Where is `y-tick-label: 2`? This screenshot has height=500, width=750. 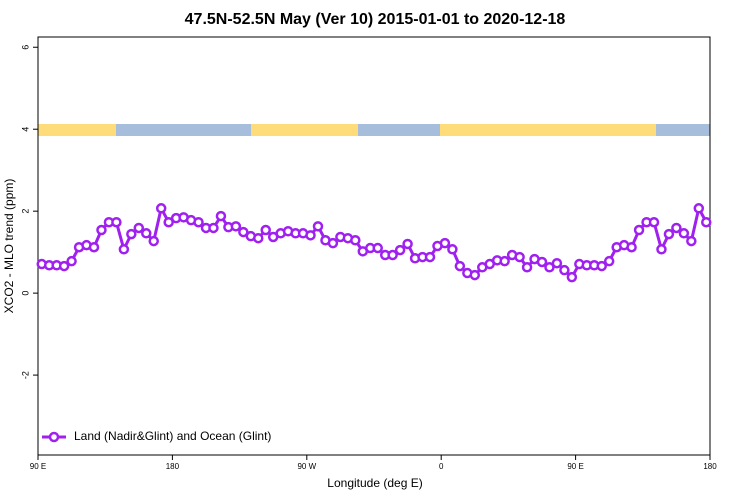
y-tick-label: 2 is located at coordinates (25, 211).